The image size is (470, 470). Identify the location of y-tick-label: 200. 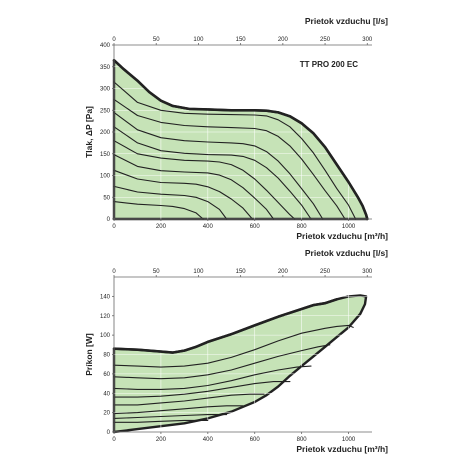
(105, 133).